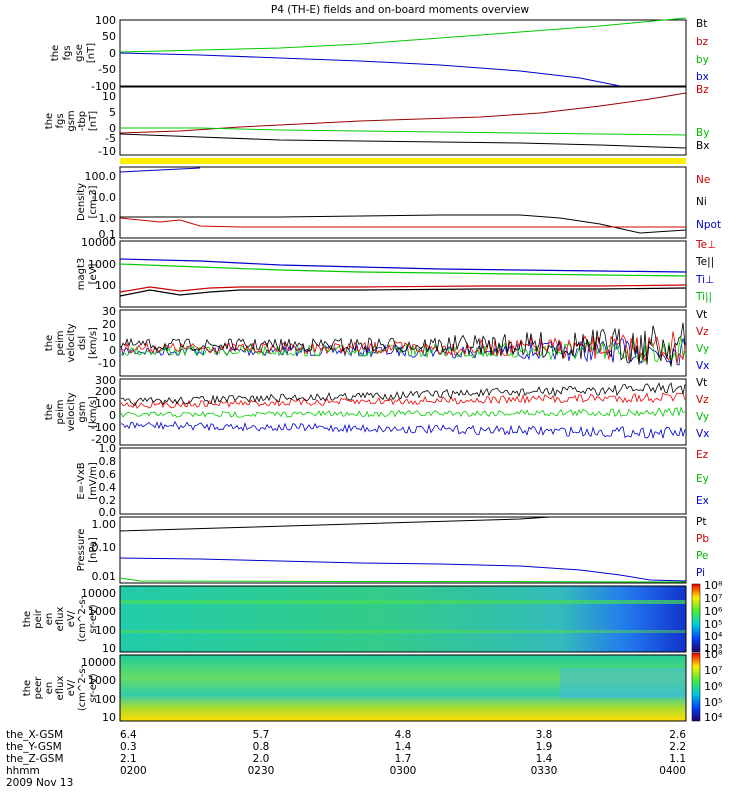 This screenshot has width=750, height=800. Describe the element at coordinates (713, 611) in the screenshot. I see `colorbar-tick: 10⁶` at that location.